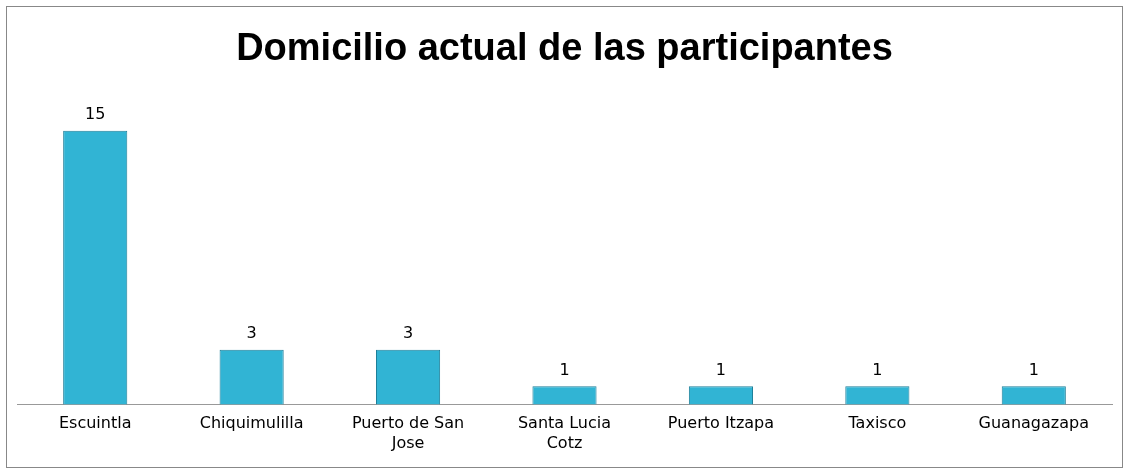  Describe the element at coordinates (564, 47) in the screenshot. I see `chart-title: Domicilio actual de las participantes` at that location.